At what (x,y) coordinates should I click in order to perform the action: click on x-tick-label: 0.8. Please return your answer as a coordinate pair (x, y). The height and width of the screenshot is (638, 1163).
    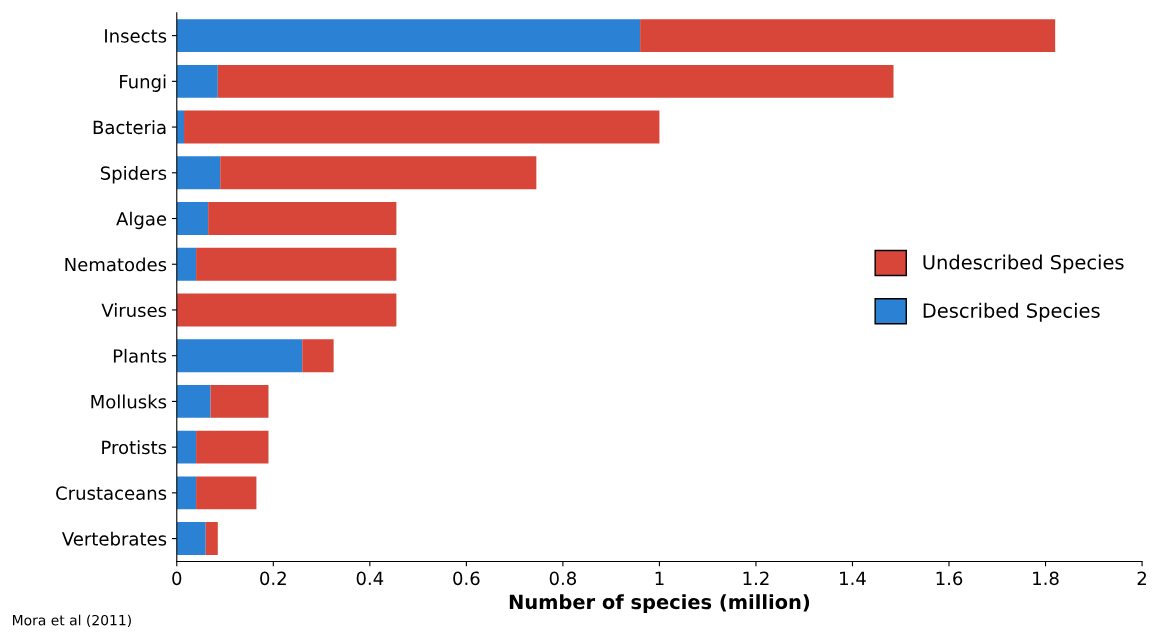
    Looking at the image, I should click on (563, 578).